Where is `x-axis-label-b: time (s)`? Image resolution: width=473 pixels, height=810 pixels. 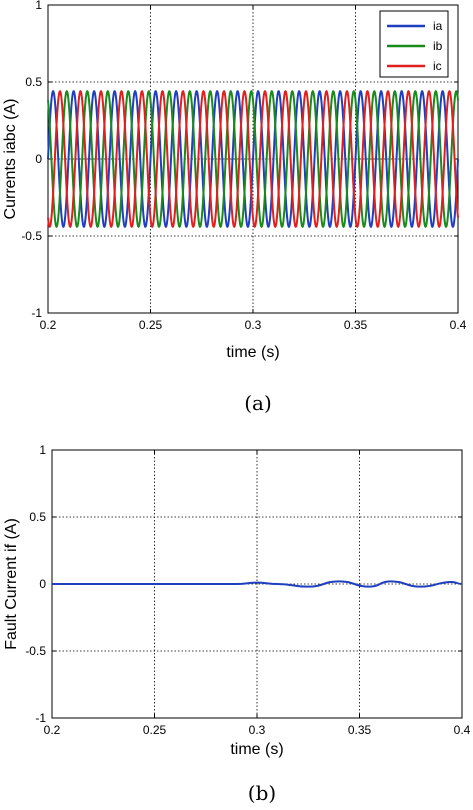
x-axis-label-b: time (s) is located at coordinates (256, 749).